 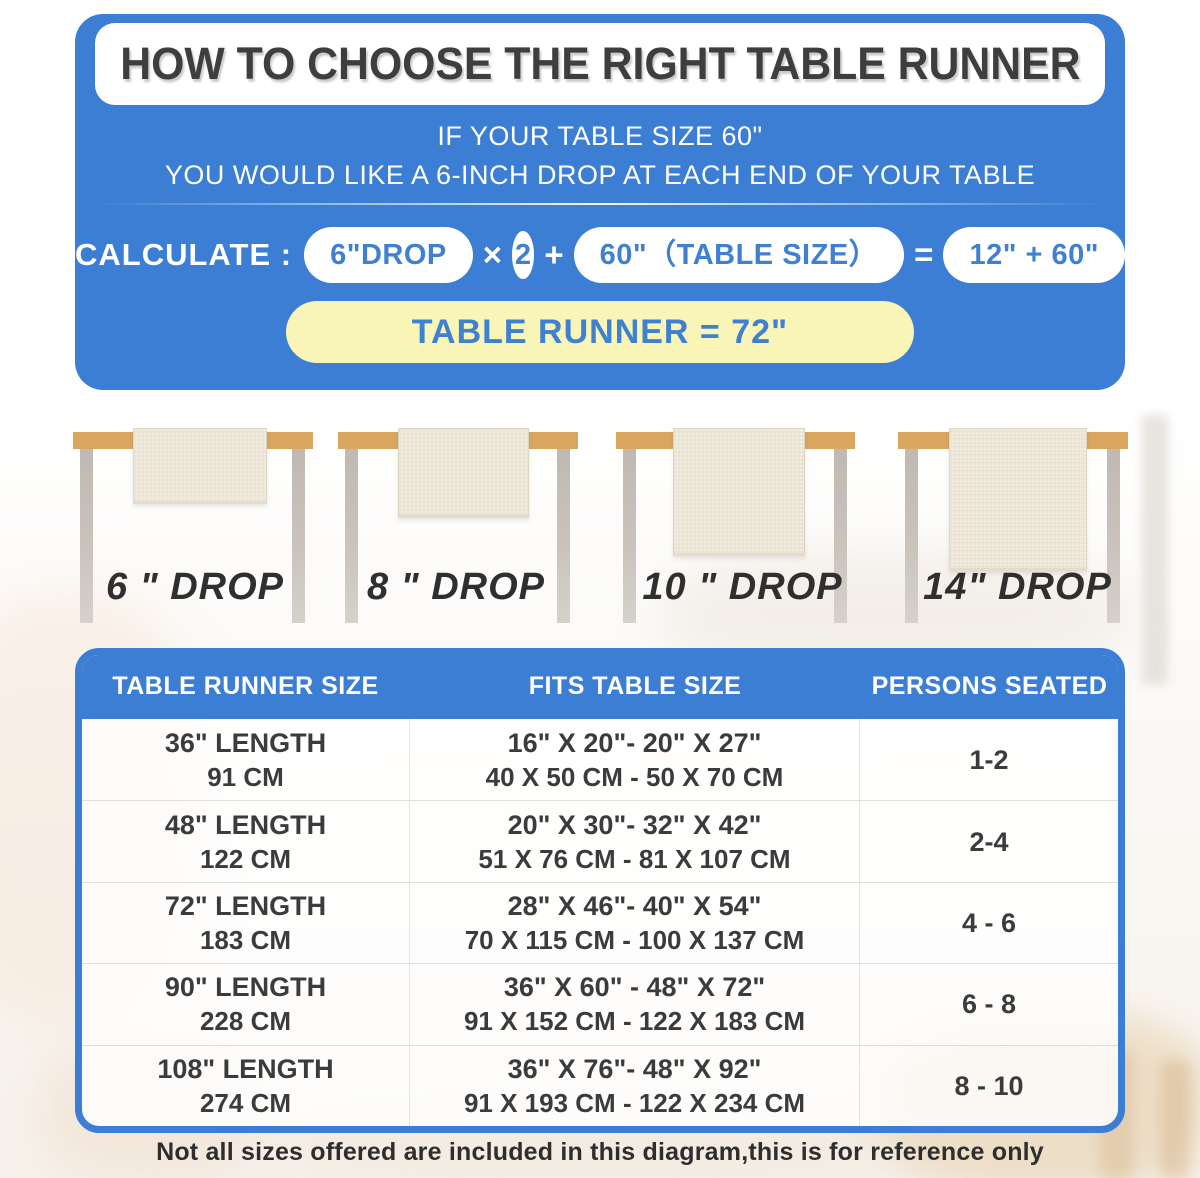 I want to click on table-illustration-14-drop, so click(x=1013, y=528).